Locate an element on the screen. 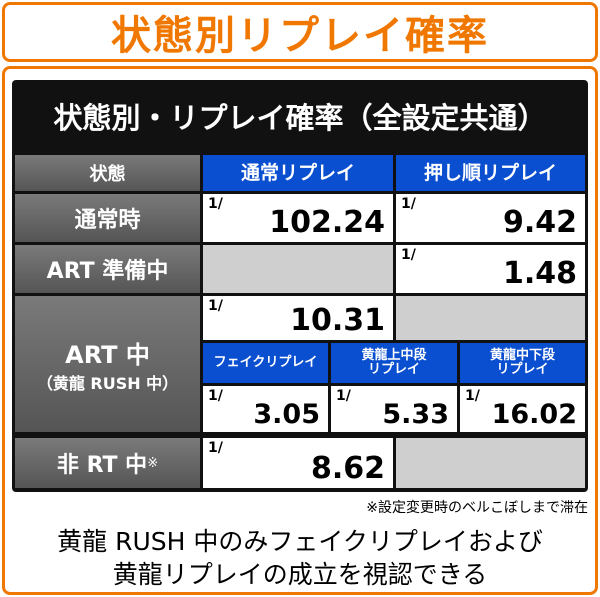  header-cell: 通常リプレイ is located at coordinates (298, 173).